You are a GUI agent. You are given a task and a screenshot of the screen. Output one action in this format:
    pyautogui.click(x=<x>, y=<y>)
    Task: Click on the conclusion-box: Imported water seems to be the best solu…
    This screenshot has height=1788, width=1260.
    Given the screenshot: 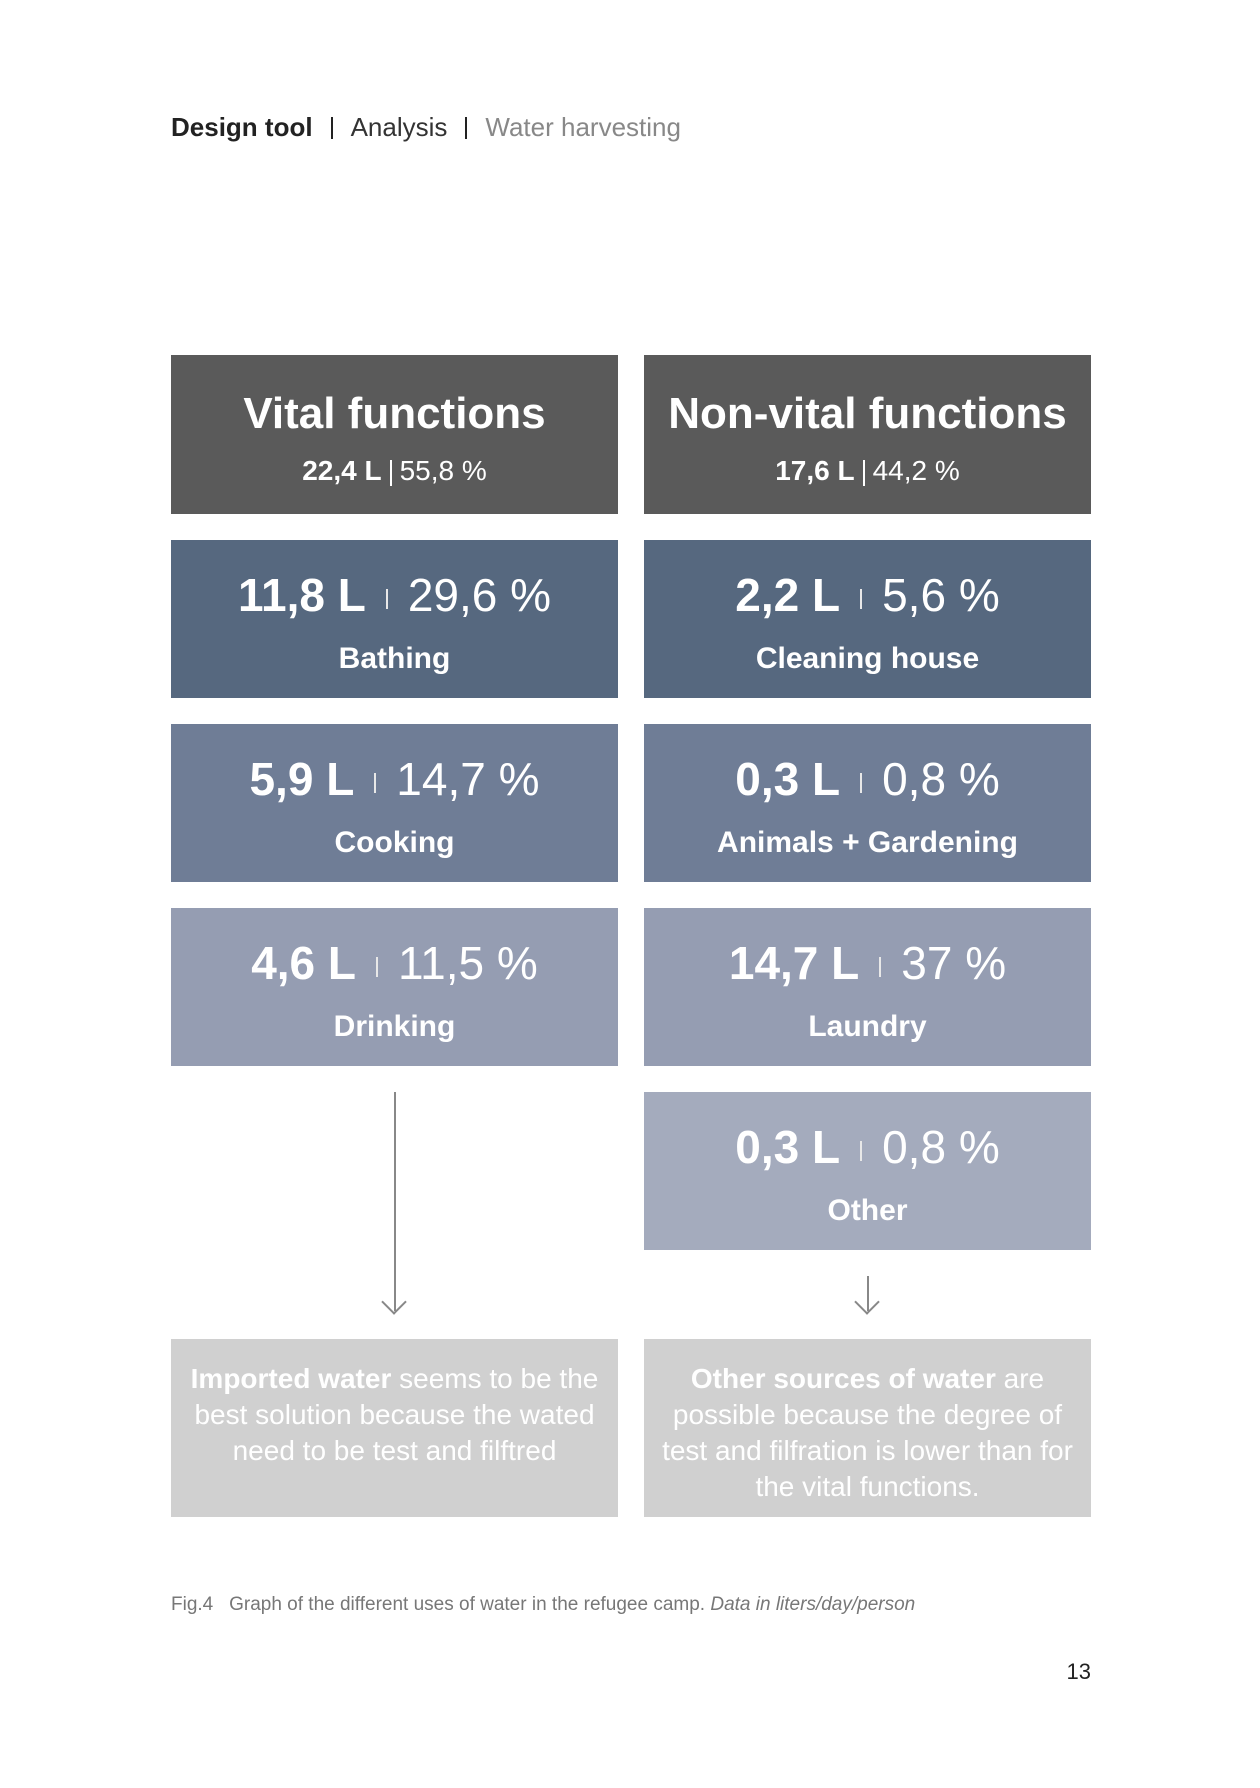 What is the action you would take?
    pyautogui.click(x=394, y=1428)
    